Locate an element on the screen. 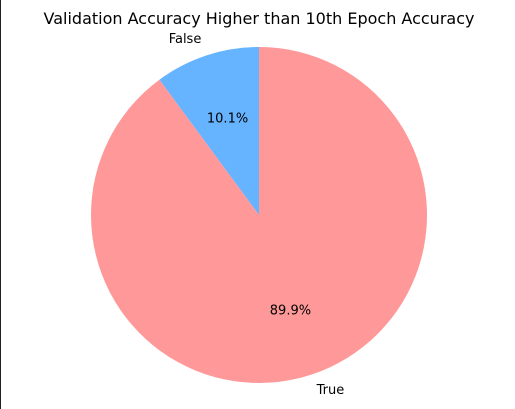 This screenshot has width=515, height=409. slice-percent-false: 10.1% is located at coordinates (227, 119).